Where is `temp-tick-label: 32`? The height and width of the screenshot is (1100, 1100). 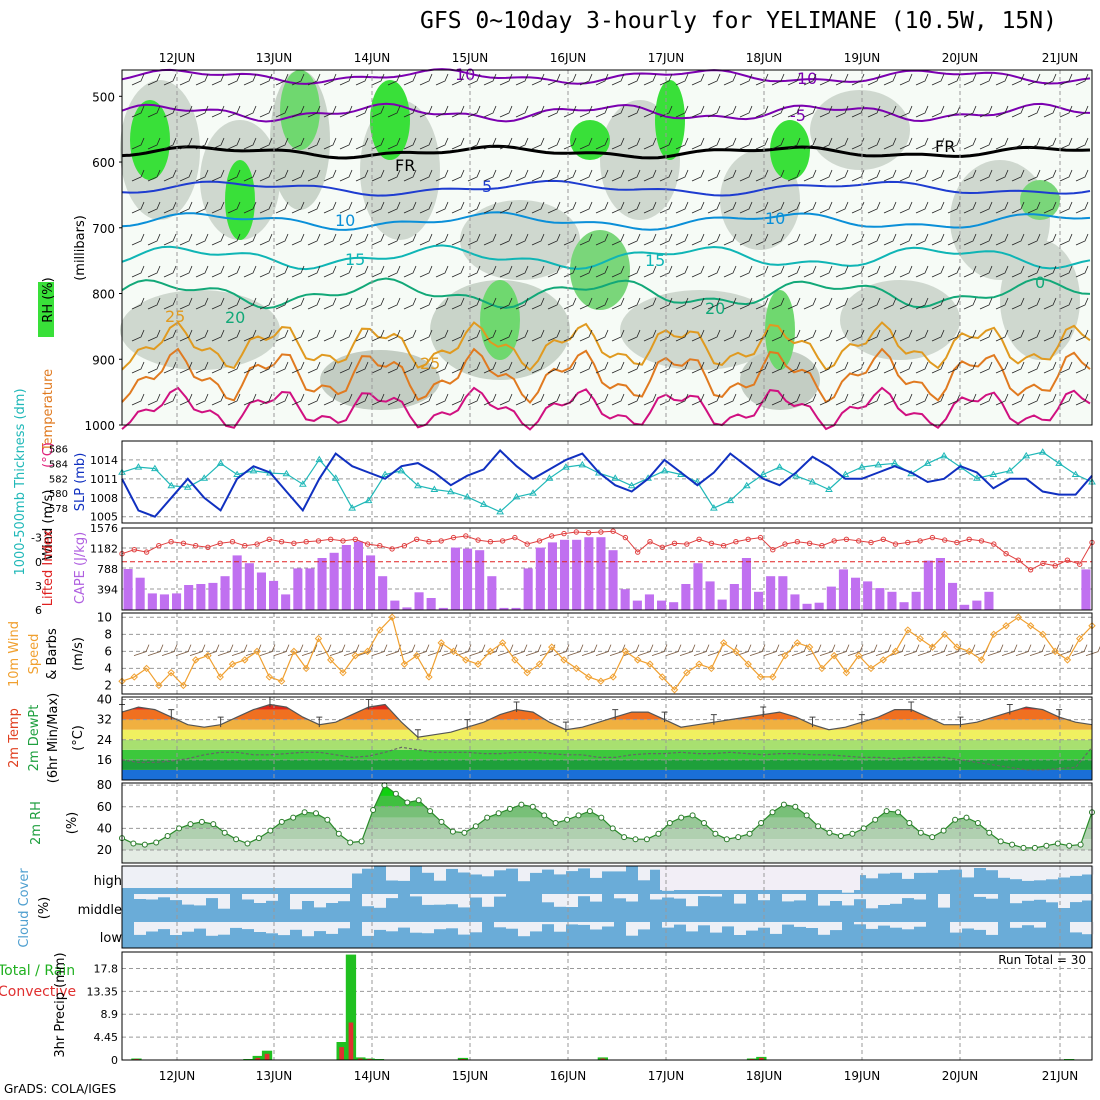
temp-tick-label: 32 is located at coordinates (104, 720).